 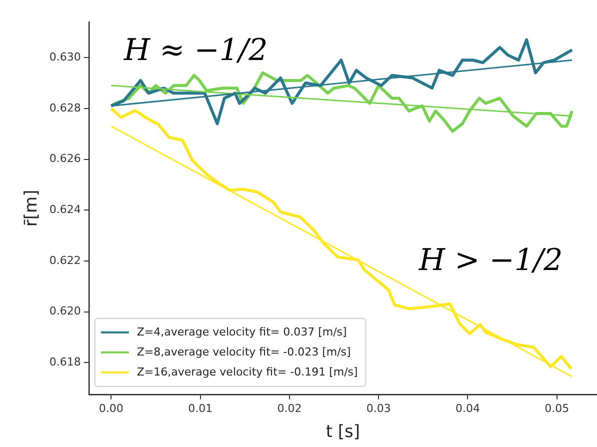 I want to click on legend-label: Z=16,average velocity fit= -0.191 [m/s], so click(x=247, y=371).